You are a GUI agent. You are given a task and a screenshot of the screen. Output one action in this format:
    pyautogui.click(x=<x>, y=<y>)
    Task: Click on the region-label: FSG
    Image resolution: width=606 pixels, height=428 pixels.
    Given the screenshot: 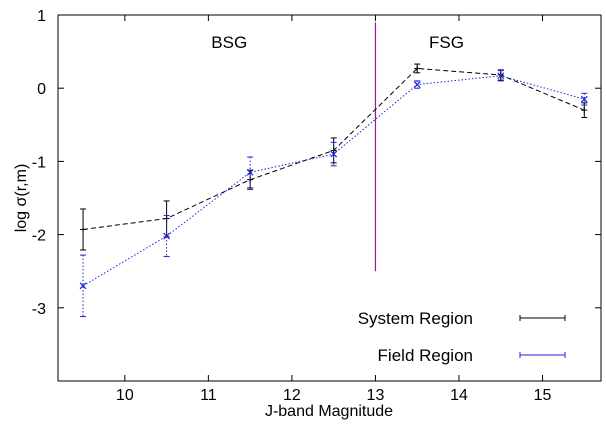 What is the action you would take?
    pyautogui.click(x=446, y=42)
    